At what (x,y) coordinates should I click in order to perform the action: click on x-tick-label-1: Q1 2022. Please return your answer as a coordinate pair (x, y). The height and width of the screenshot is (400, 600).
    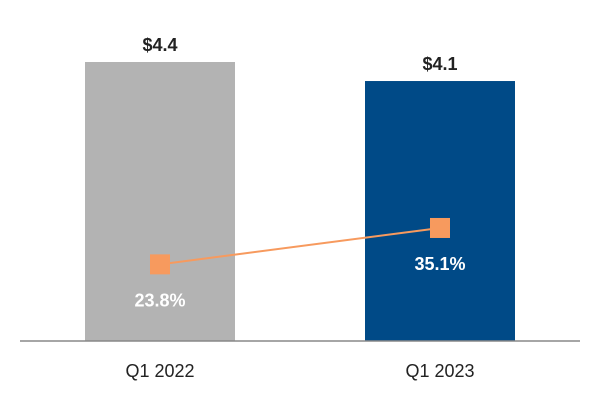
    Looking at the image, I should click on (159, 371).